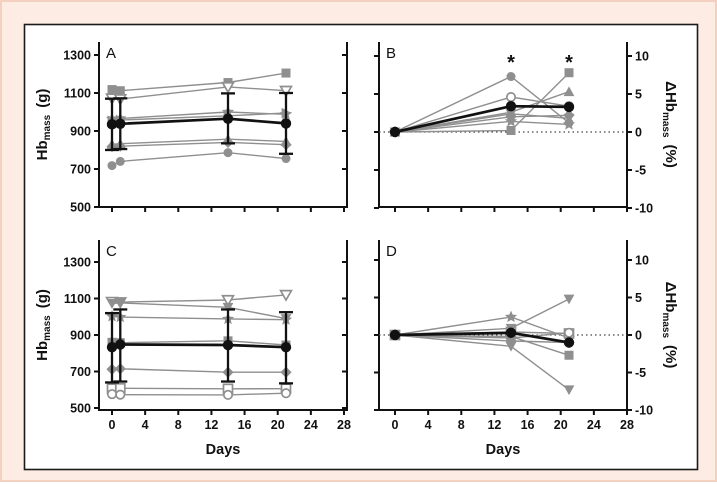  What do you see at coordinates (80, 132) in the screenshot?
I see `y-tick-label: 900` at bounding box center [80, 132].